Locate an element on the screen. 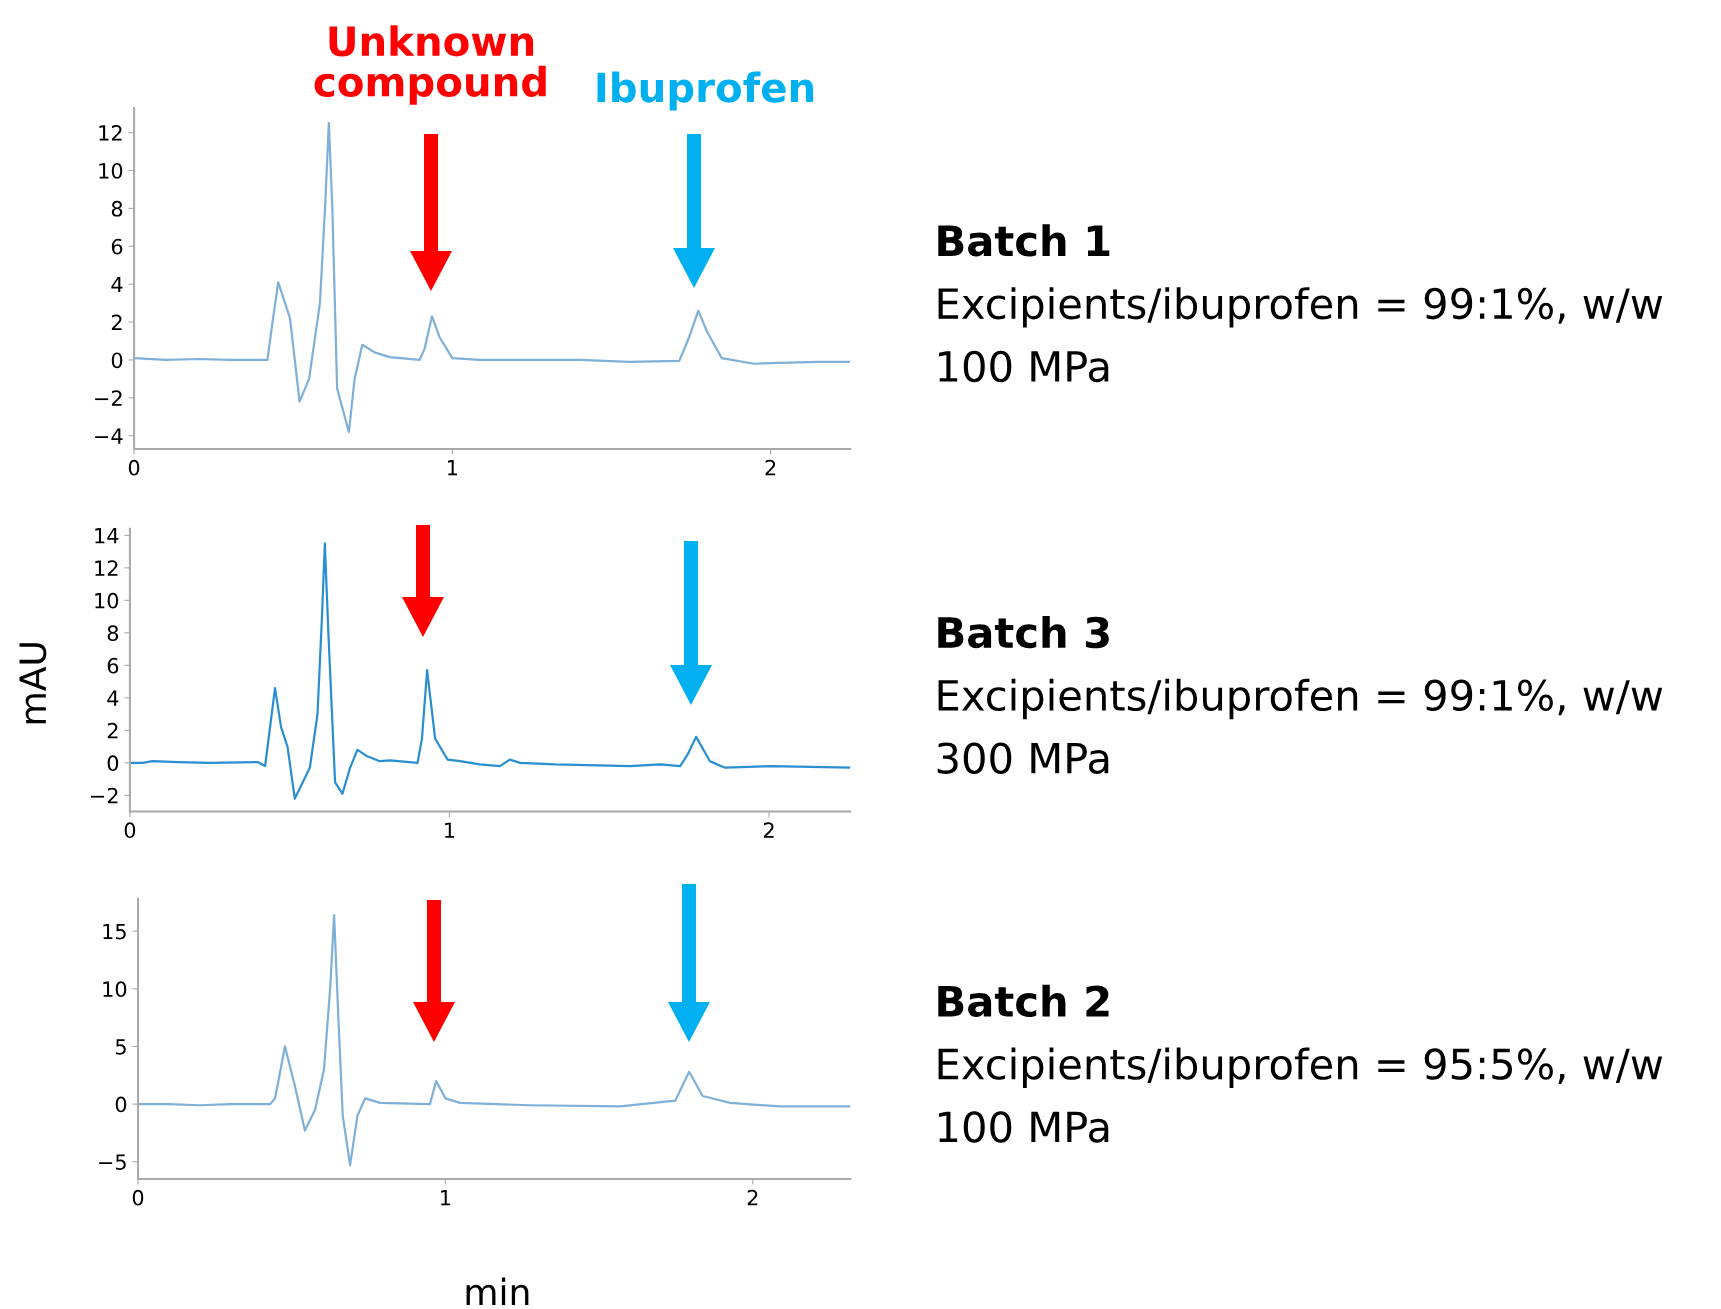  y-tick-label: −4 is located at coordinates (109, 436).